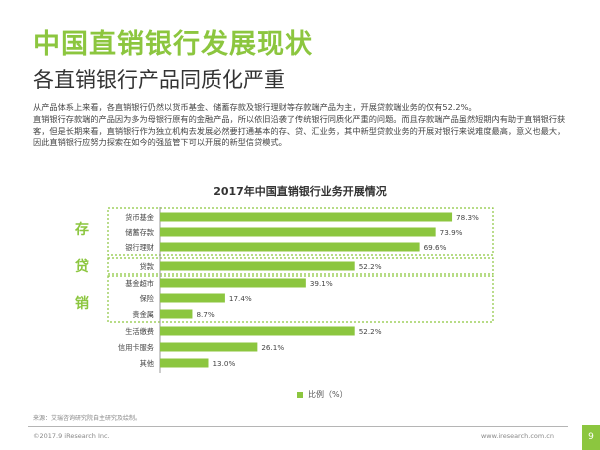 The image size is (600, 450). Describe the element at coordinates (71, 436) in the screenshot. I see `copyright: ©2017.9 iResearch Inc.` at that location.